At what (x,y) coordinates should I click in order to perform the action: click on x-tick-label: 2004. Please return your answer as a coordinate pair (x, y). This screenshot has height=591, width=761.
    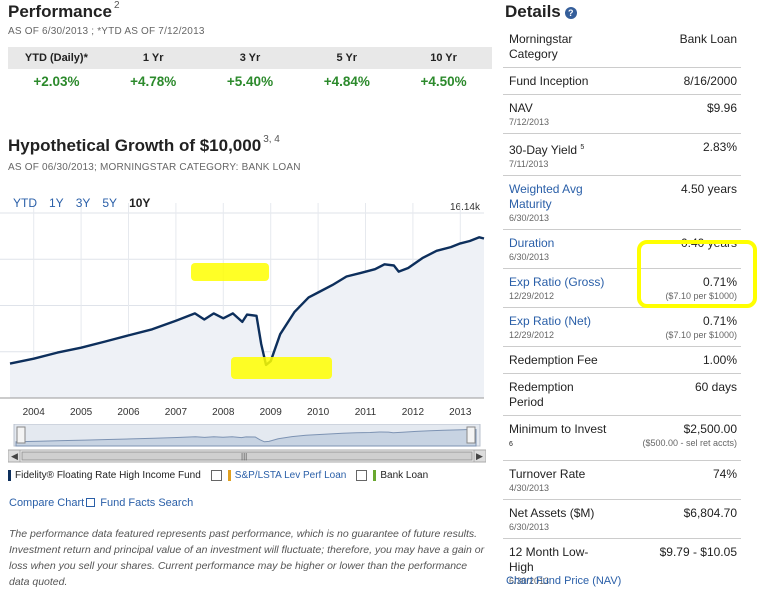
    Looking at the image, I should click on (34, 412).